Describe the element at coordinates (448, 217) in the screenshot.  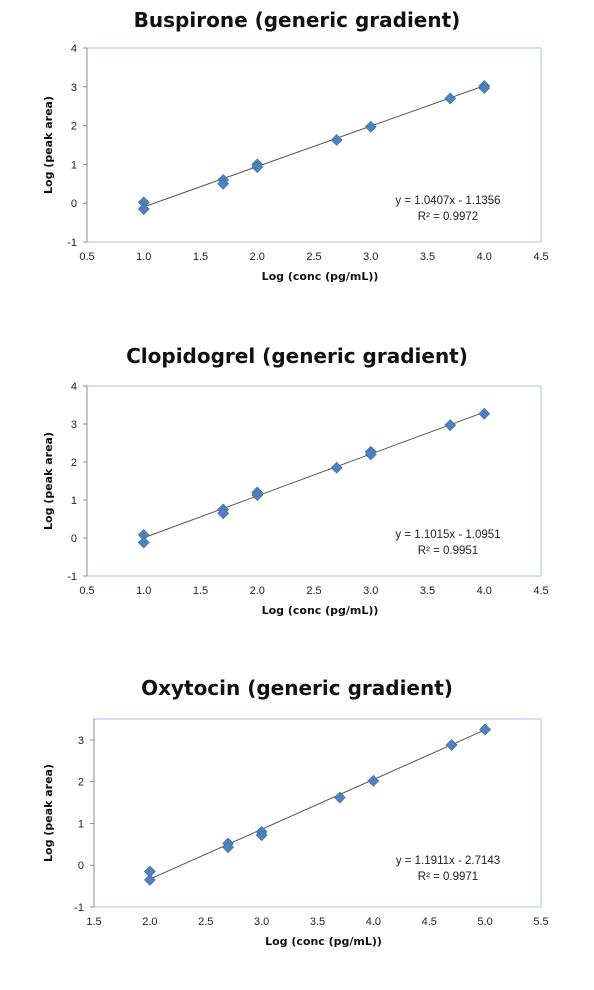
I see `r-squared-label: R² = 0.9972` at that location.